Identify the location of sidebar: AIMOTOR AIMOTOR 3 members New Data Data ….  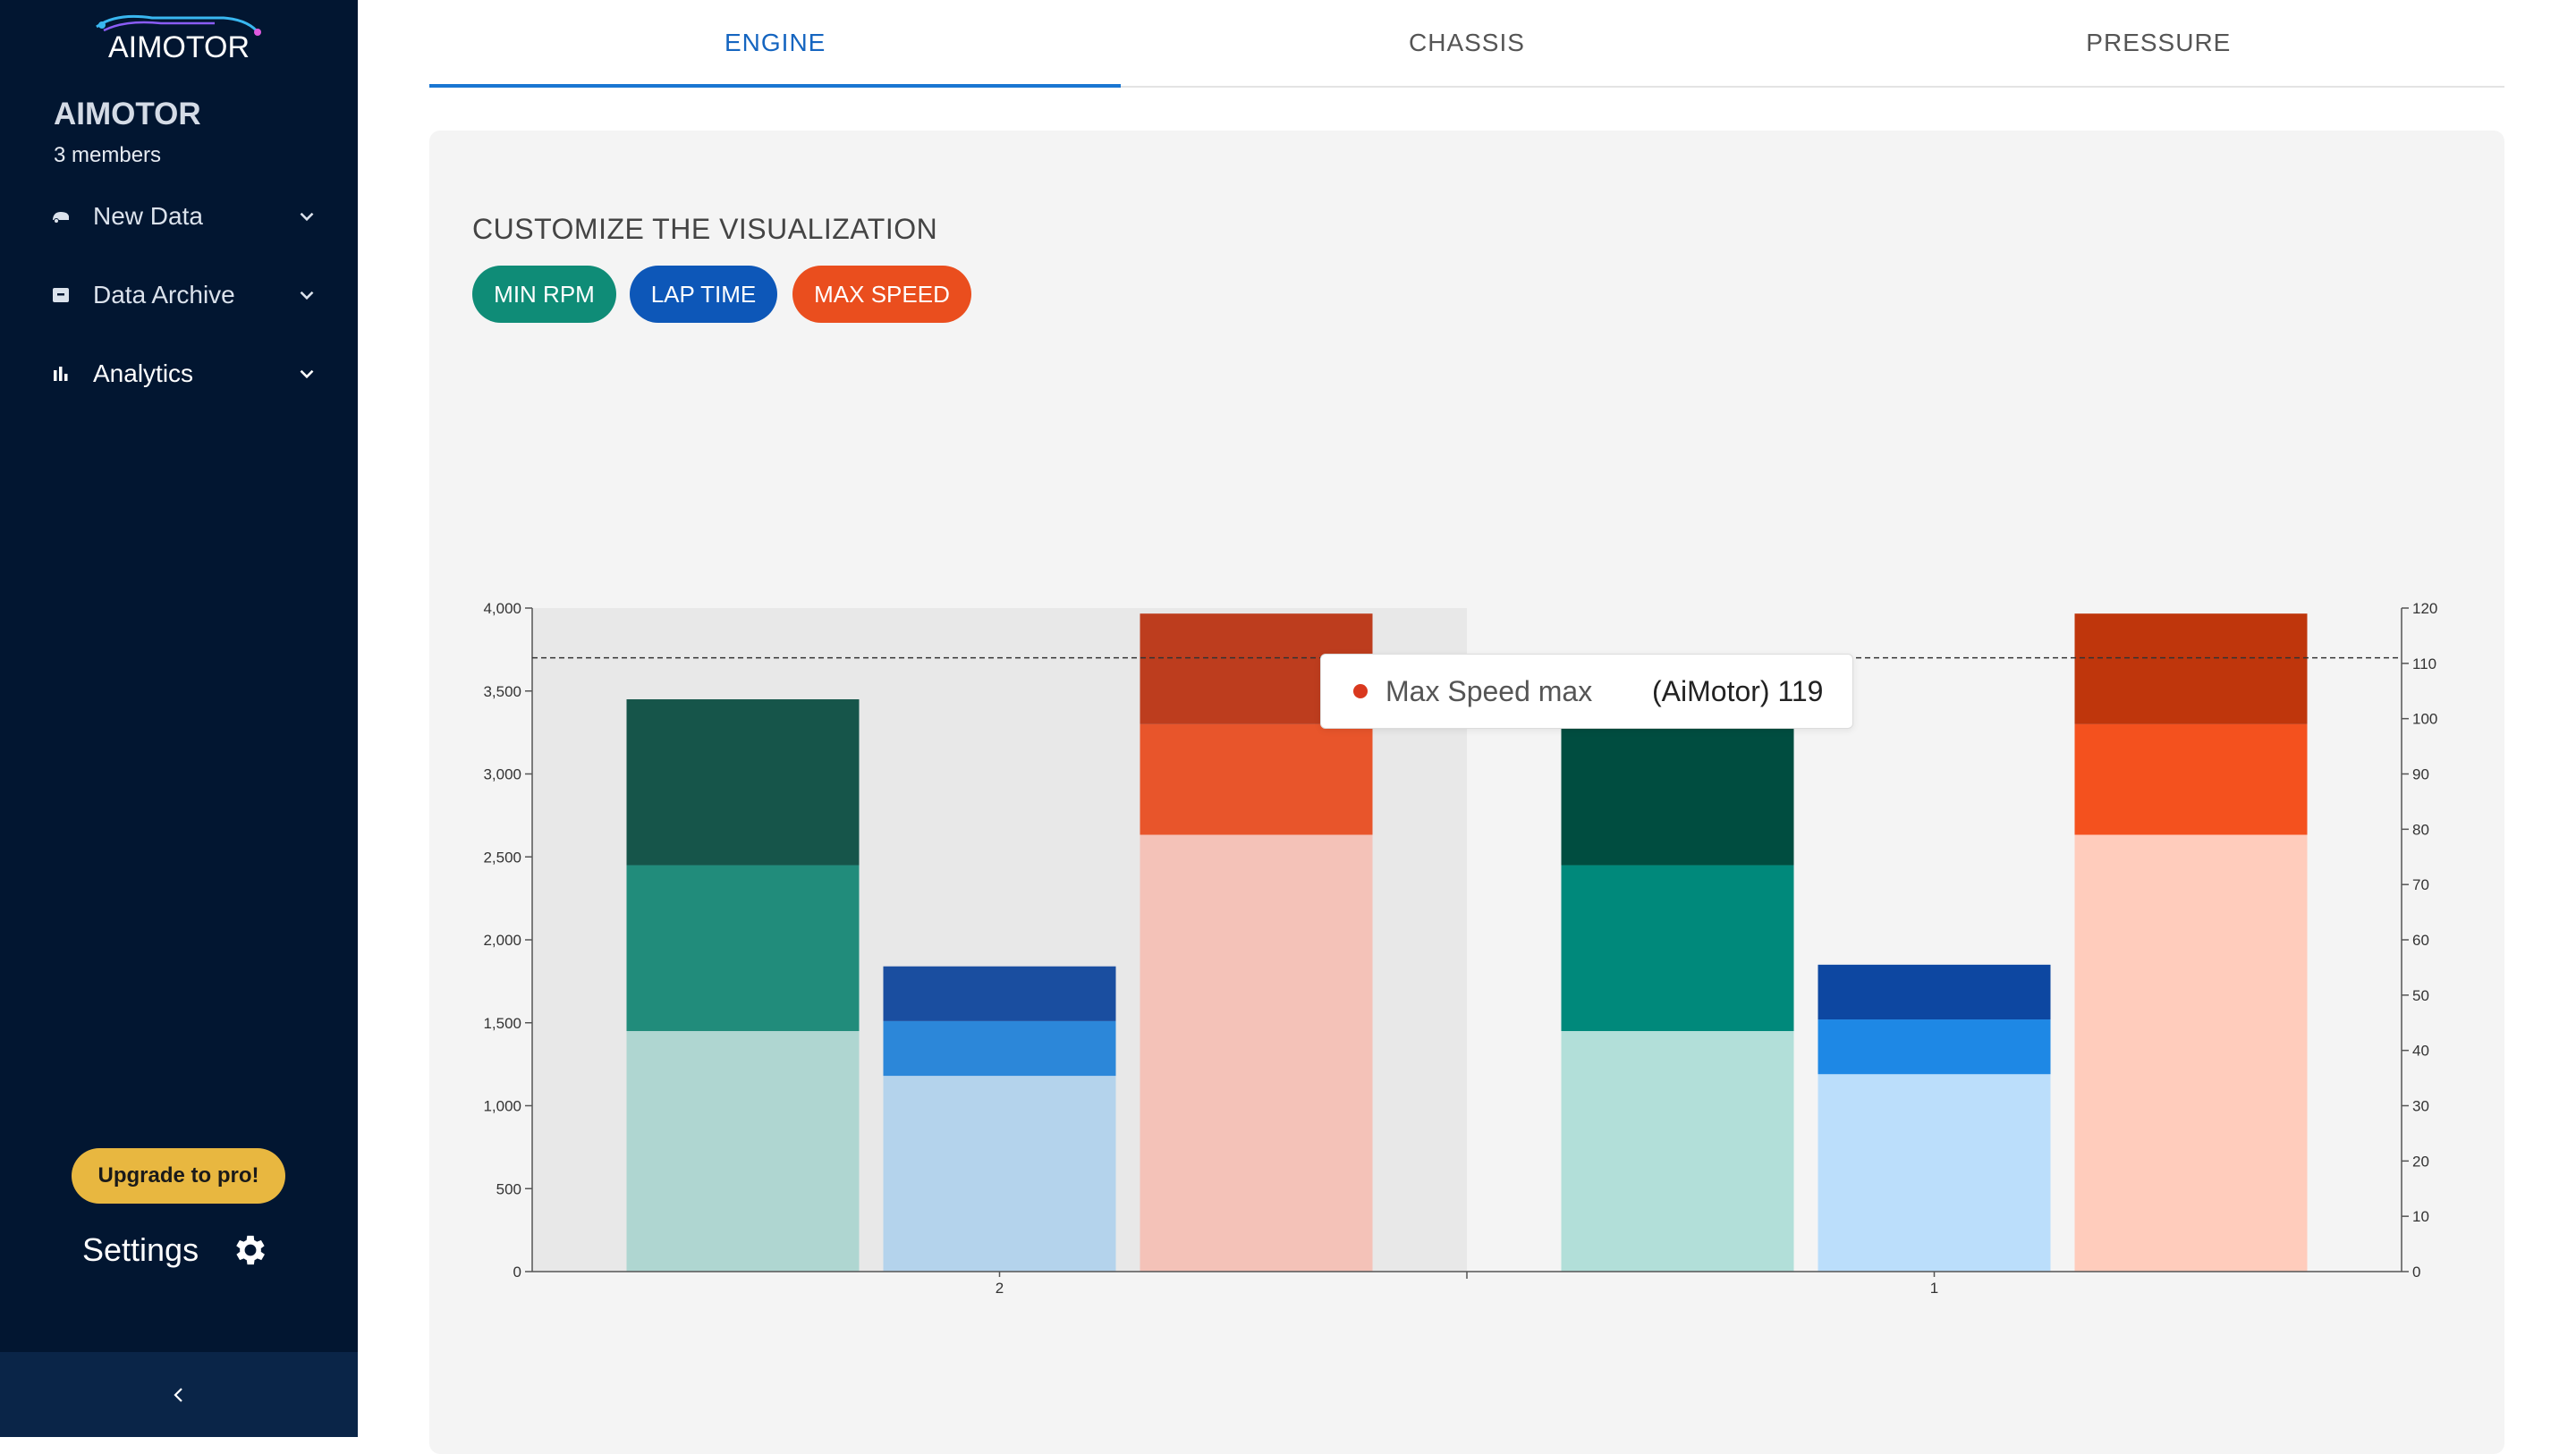
(179, 719).